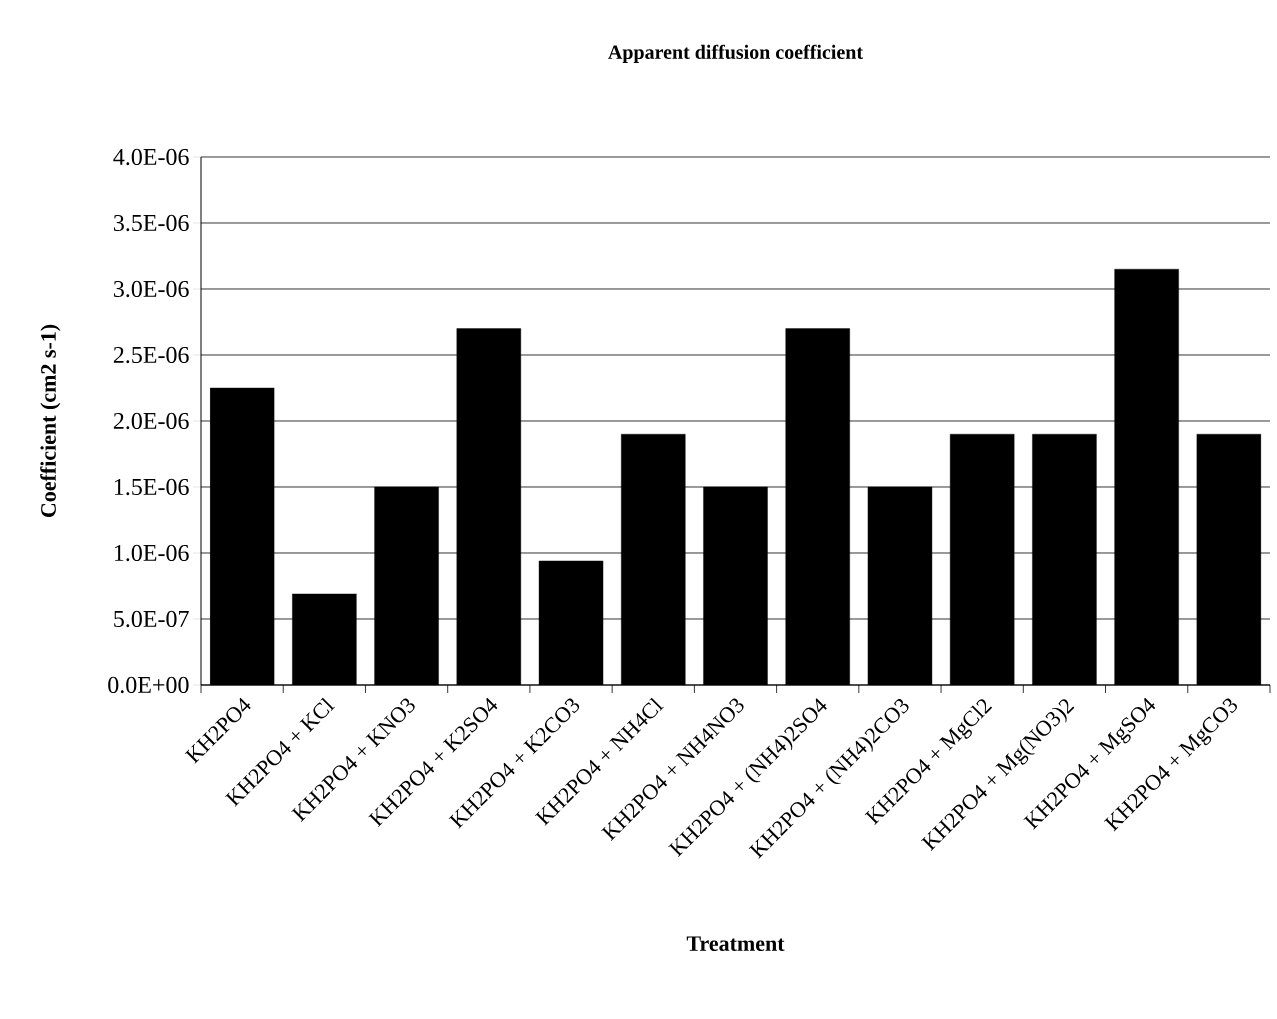 This screenshot has height=1019, width=1277. I want to click on x-axis-title: Treatment, so click(735, 944).